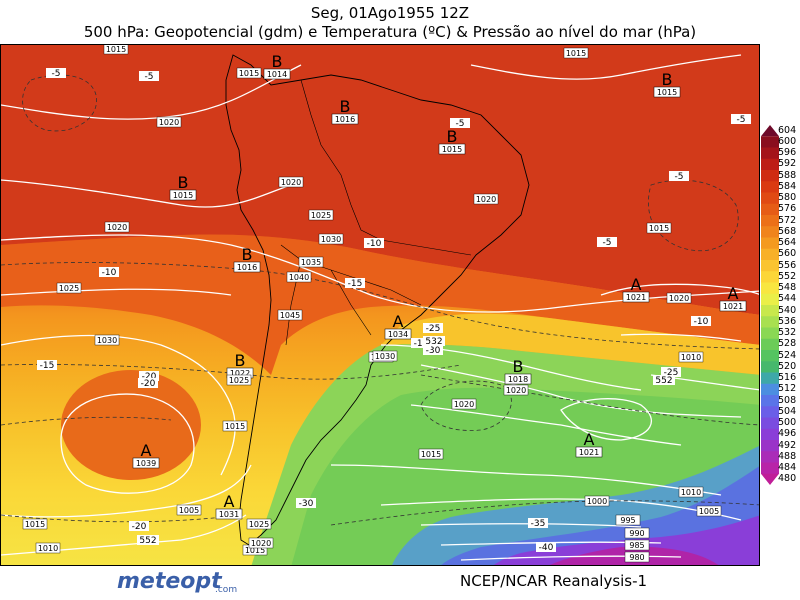 This screenshot has height=600, width=800. What do you see at coordinates (538, 523) in the screenshot?
I see `temperature-label: -35` at bounding box center [538, 523].